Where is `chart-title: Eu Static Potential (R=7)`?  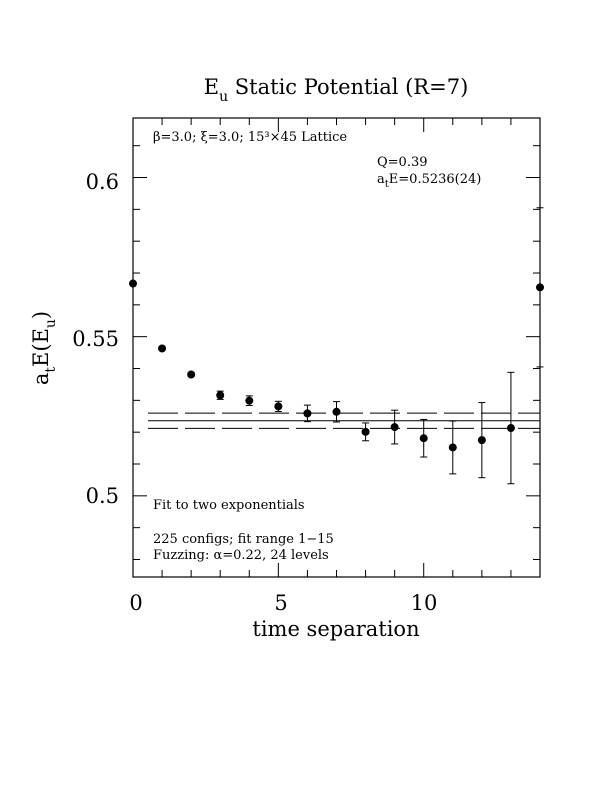 chart-title: Eu Static Potential (R=7) is located at coordinates (336, 90).